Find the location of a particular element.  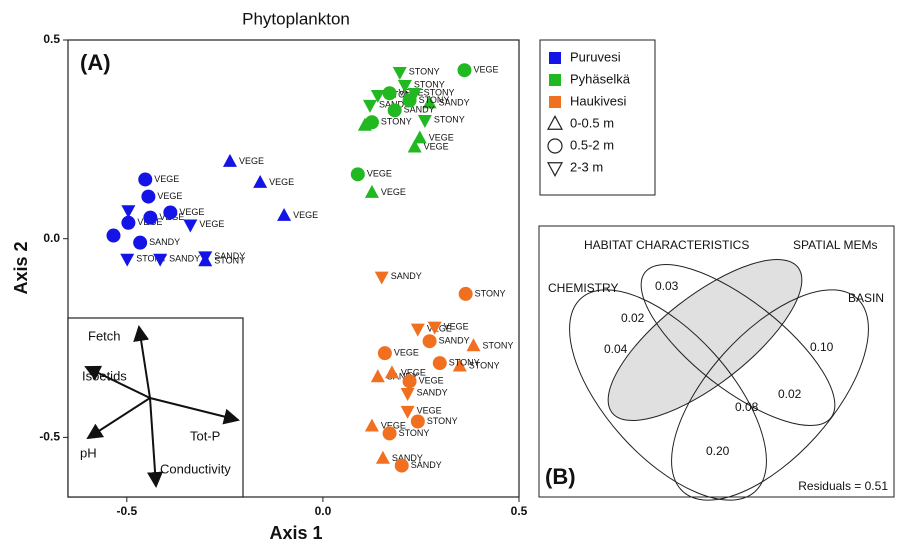

x-tick-label: 0.5 is located at coordinates (519, 511).